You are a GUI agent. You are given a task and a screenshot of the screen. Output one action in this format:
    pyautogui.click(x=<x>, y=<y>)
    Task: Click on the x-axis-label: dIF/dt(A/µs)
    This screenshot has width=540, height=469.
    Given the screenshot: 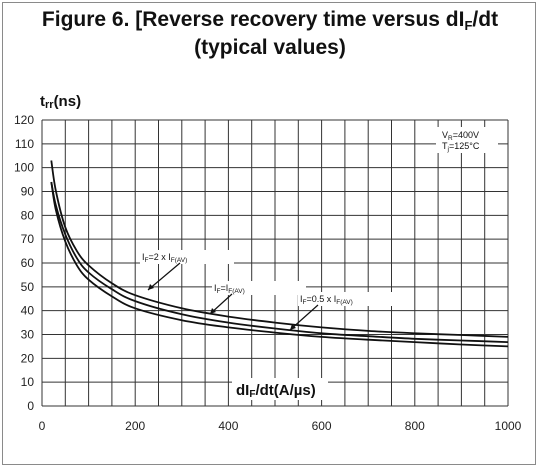 What is the action you would take?
    pyautogui.click(x=280, y=389)
    